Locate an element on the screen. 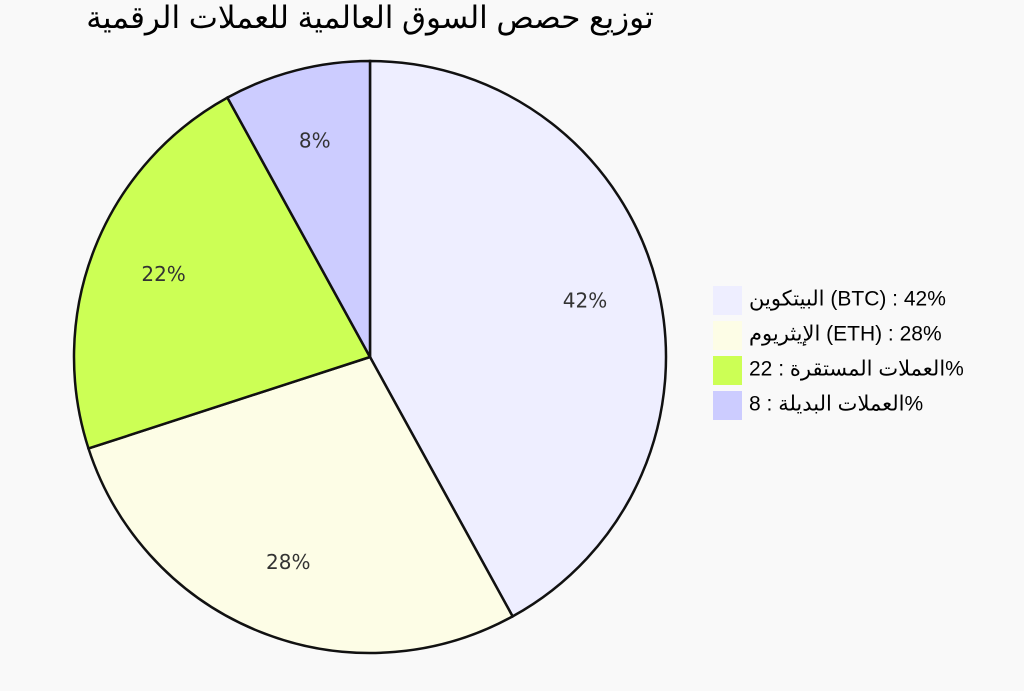  value-label: 22% is located at coordinates (163, 274).